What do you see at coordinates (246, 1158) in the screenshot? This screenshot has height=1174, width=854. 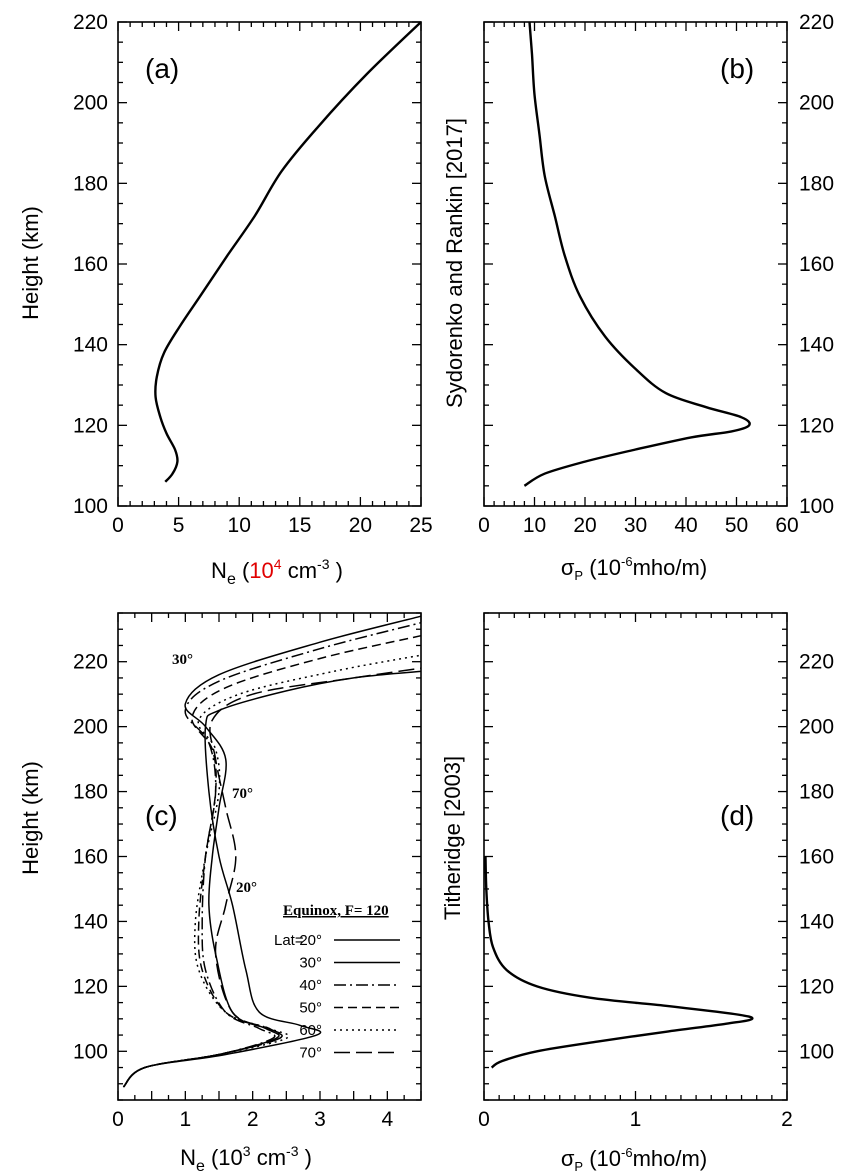 I see `panel-c-xlabel: Ne (103 cm-3 )` at bounding box center [246, 1158].